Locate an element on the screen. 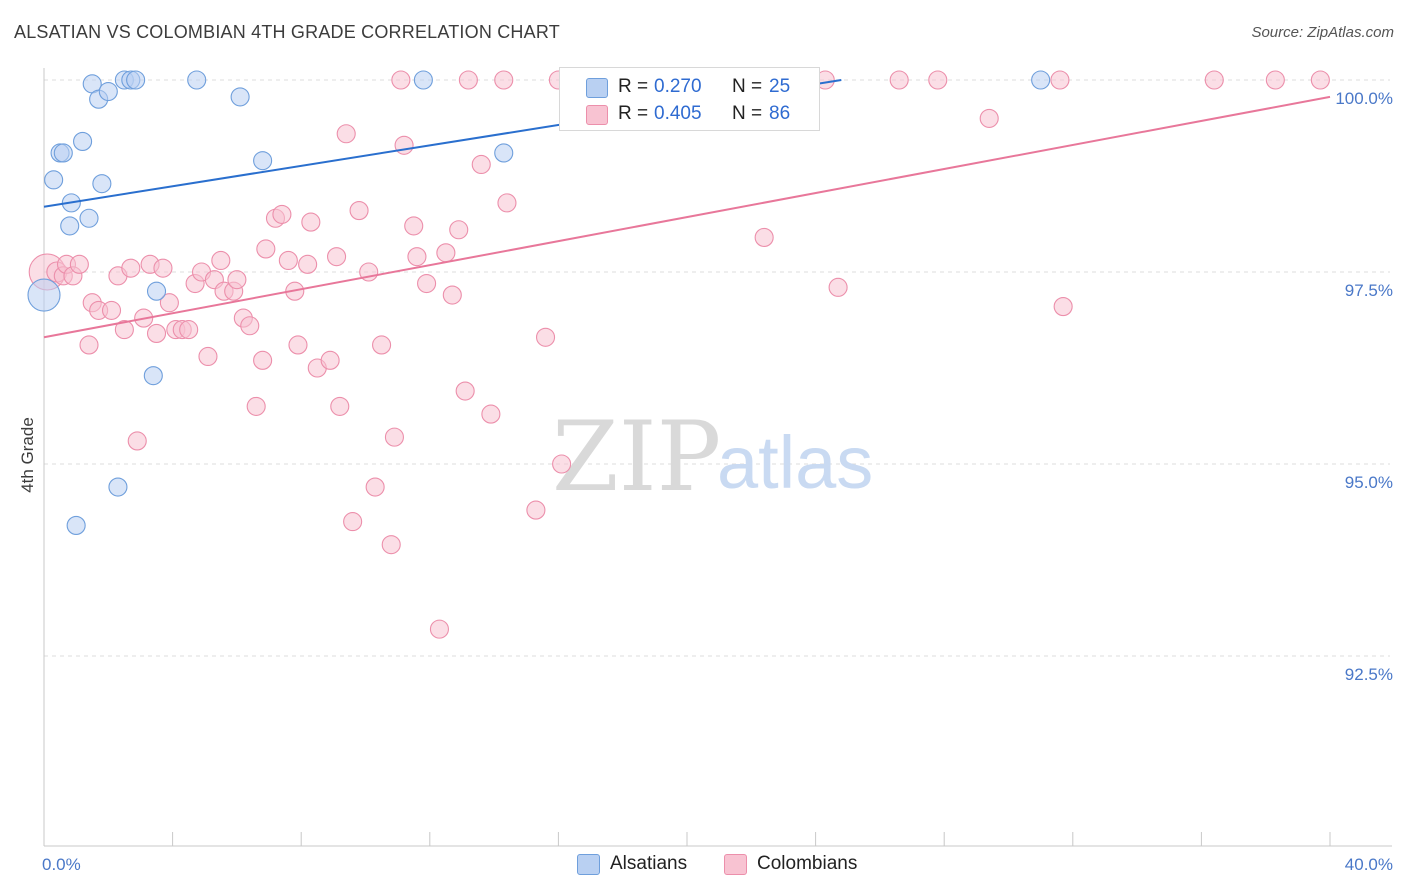 This screenshot has height=892, width=1406. source-credit: Source: ZipAtlas.com is located at coordinates (1322, 32).